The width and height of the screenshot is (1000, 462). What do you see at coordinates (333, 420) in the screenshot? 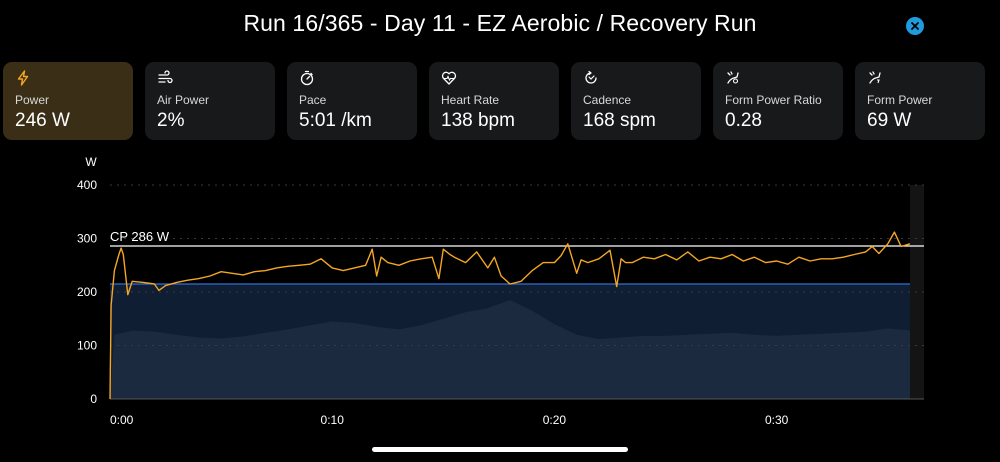
I see `x-tick-label: 0:10` at bounding box center [333, 420].